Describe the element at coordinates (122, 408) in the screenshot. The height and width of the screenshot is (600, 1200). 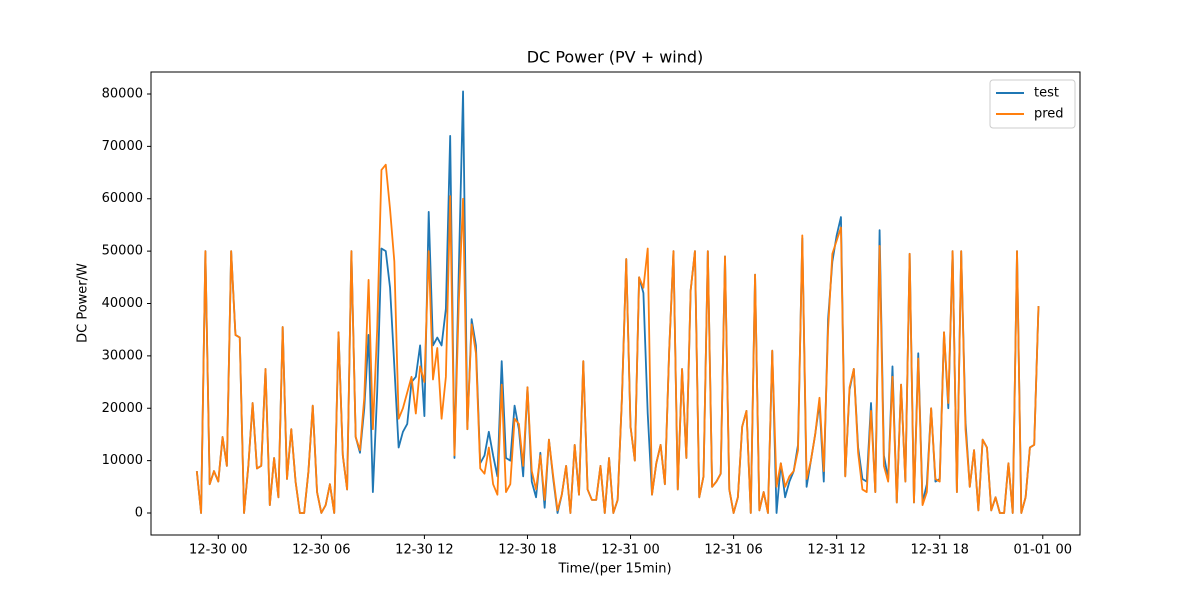
I see `y-tick-label: 20000` at that location.